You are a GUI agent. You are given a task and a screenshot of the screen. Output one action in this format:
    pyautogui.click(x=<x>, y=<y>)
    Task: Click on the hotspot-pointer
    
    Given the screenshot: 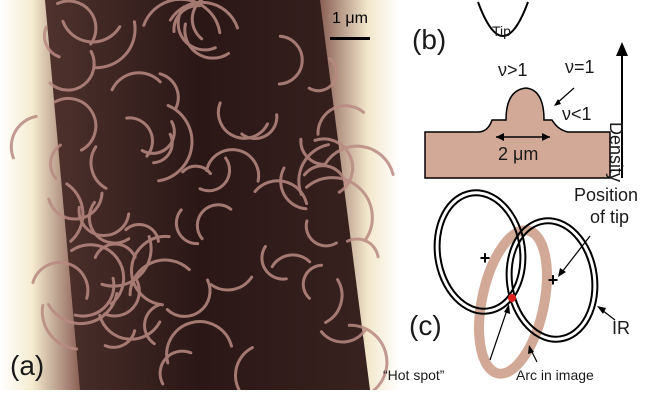 What is the action you would take?
    pyautogui.click(x=507, y=309)
    